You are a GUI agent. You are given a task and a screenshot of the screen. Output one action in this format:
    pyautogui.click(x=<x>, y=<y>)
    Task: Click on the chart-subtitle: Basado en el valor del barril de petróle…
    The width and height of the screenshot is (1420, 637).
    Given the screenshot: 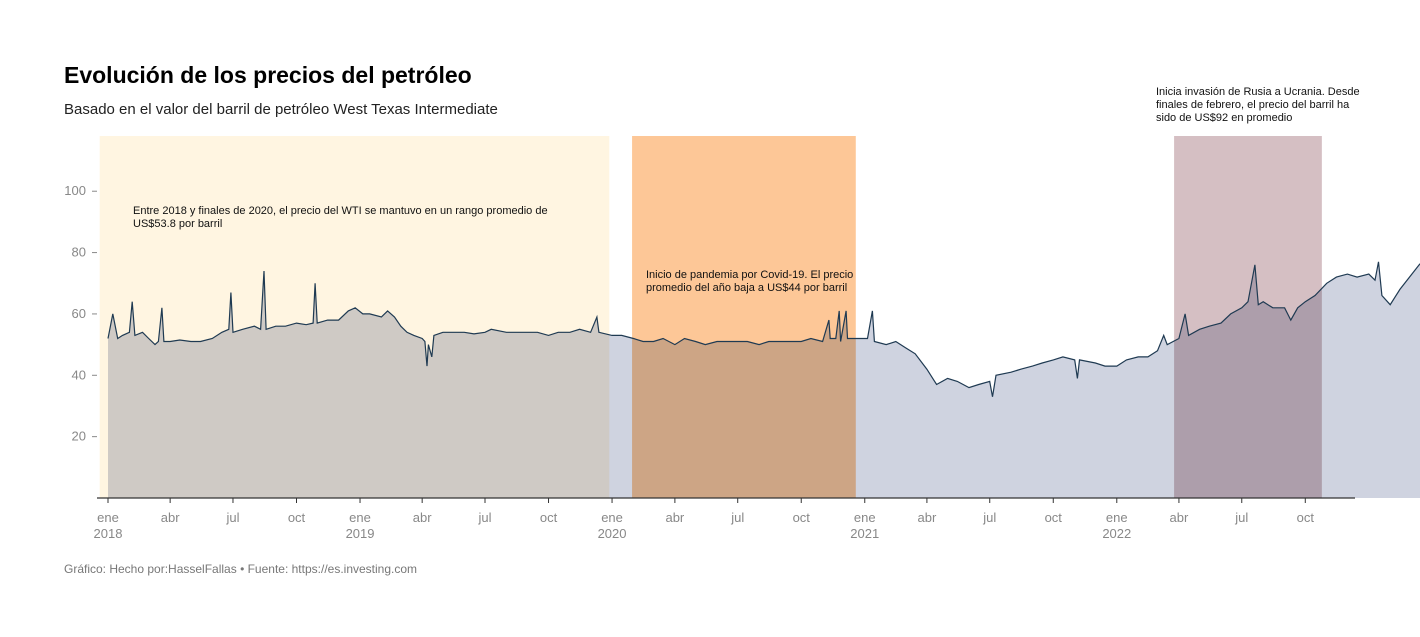 What is the action you would take?
    pyautogui.click(x=281, y=109)
    